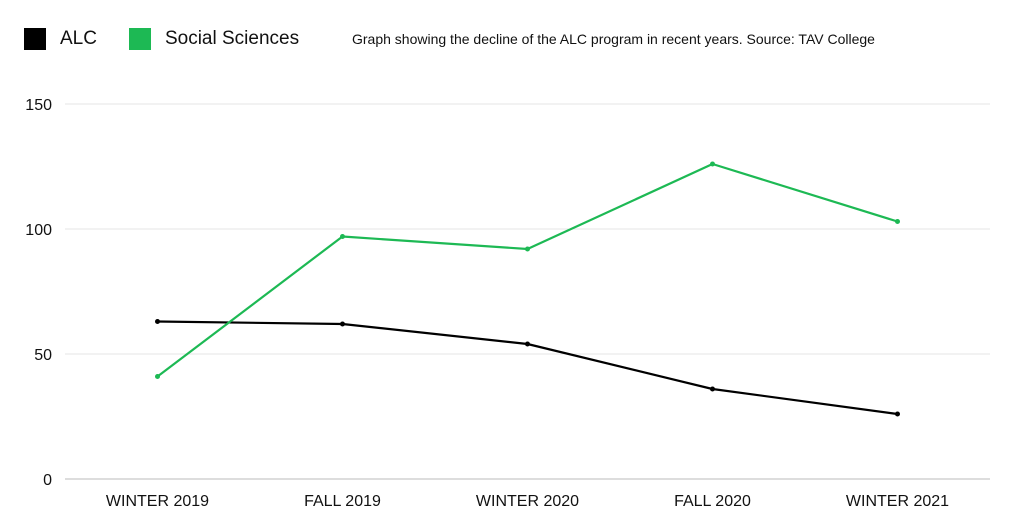 This screenshot has height=531, width=1024. I want to click on legend: ALC Social Sciences, so click(177, 39).